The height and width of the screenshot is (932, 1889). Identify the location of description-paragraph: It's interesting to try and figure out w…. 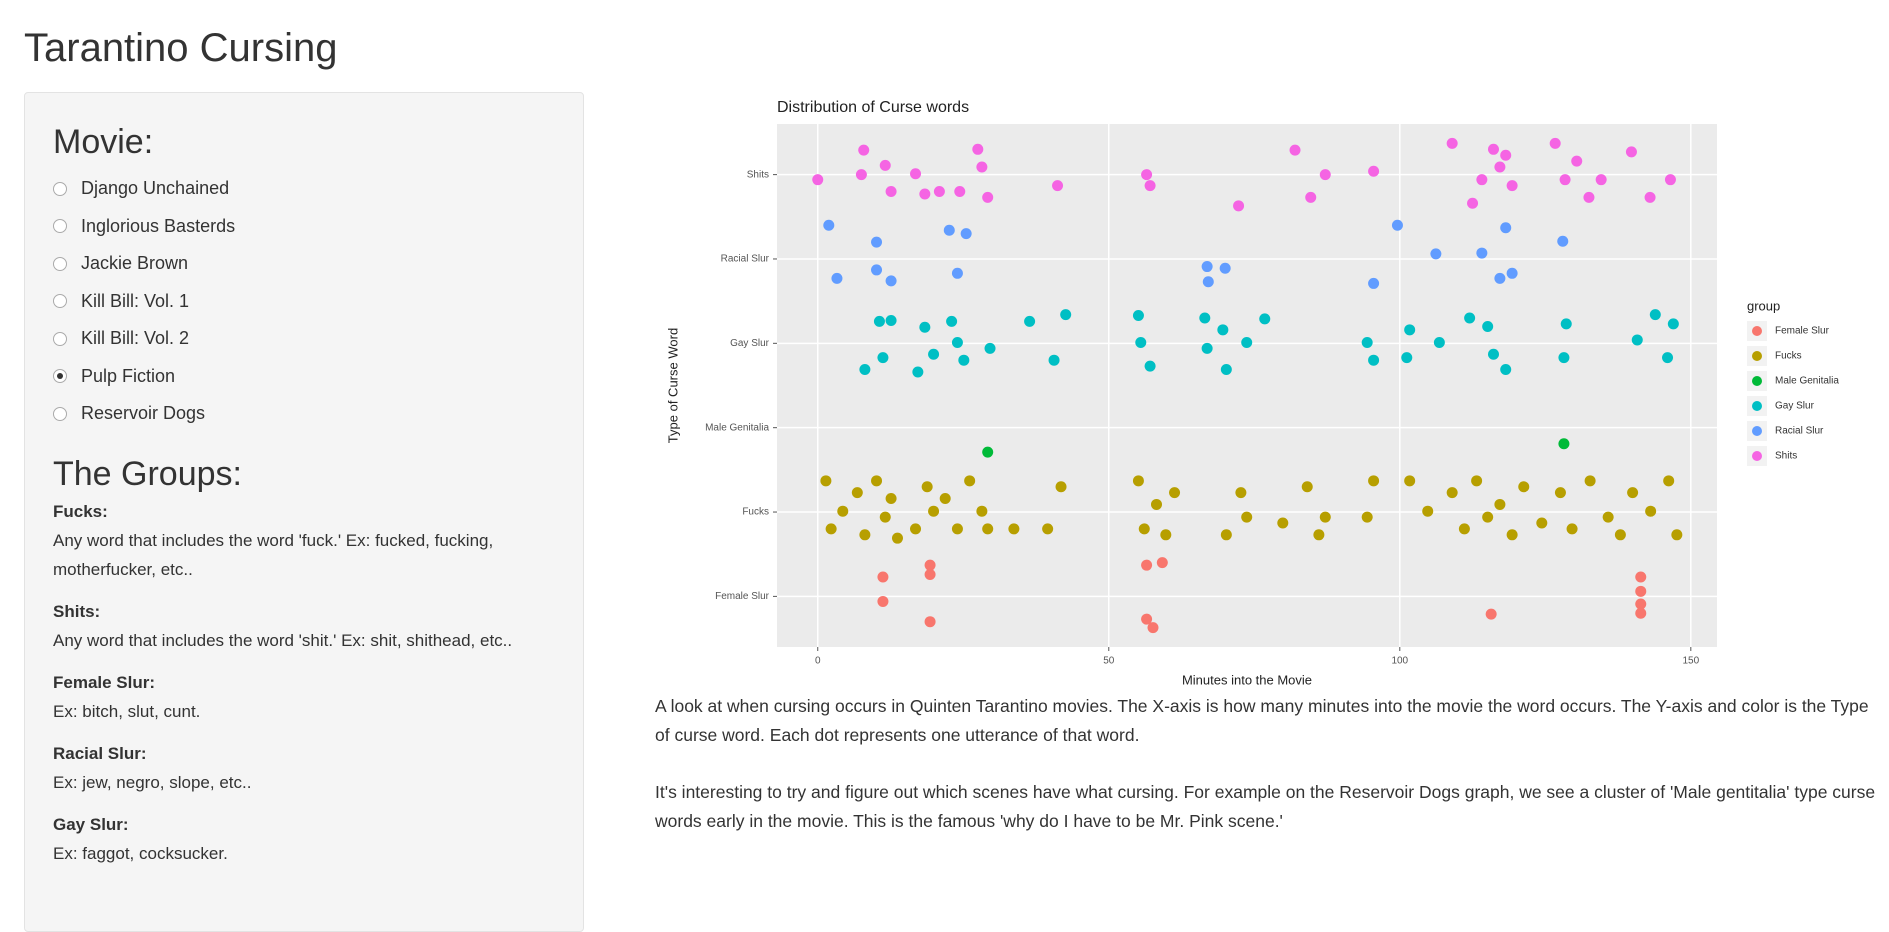
(1265, 806).